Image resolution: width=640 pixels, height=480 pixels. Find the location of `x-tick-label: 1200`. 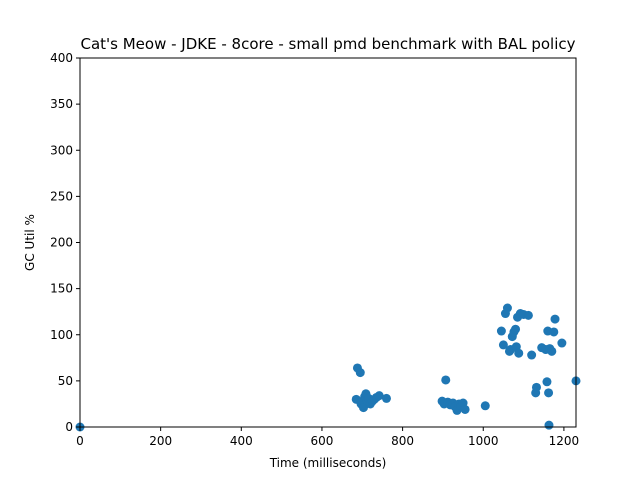

x-tick-label: 1200 is located at coordinates (564, 441).